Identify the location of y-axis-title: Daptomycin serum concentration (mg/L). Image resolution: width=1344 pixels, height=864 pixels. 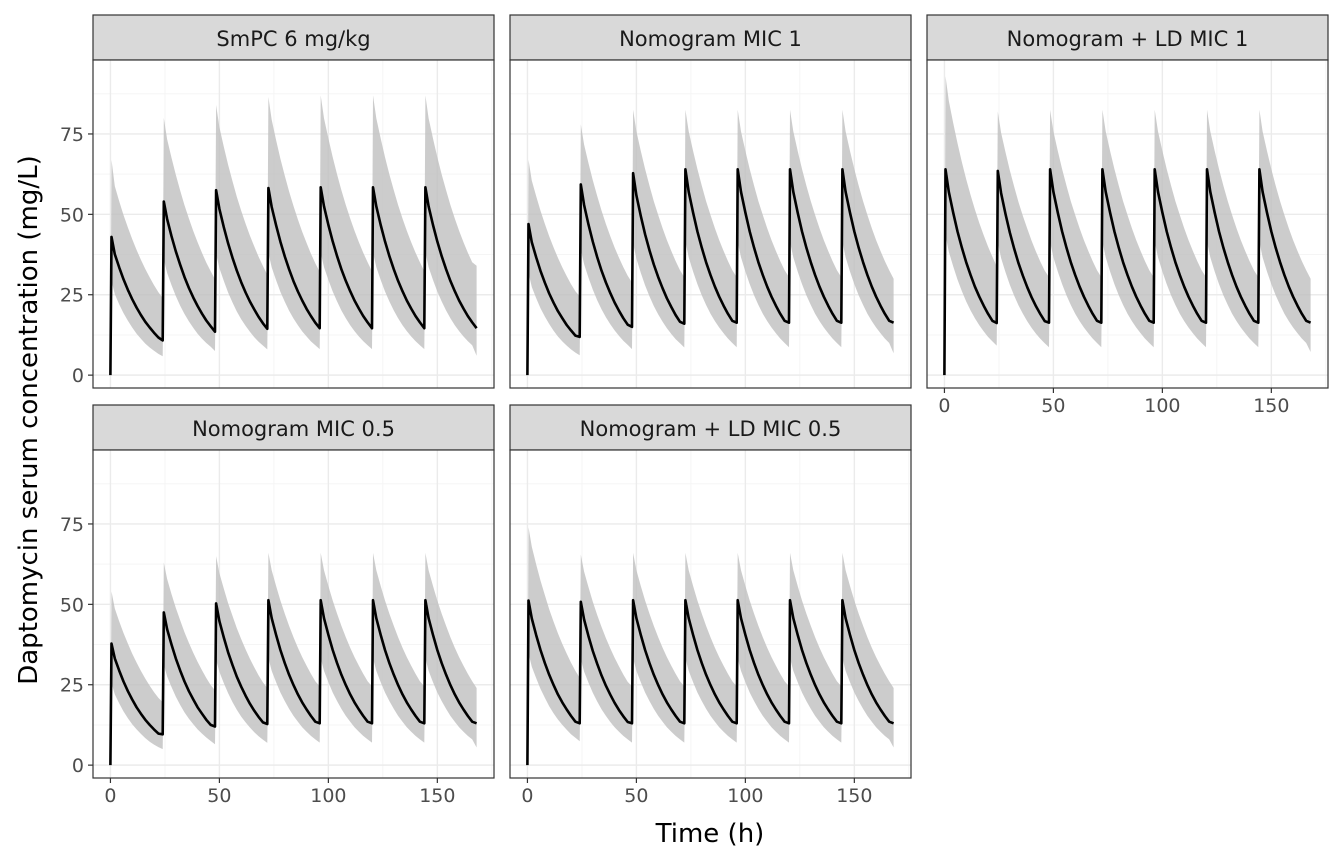
(29, 420).